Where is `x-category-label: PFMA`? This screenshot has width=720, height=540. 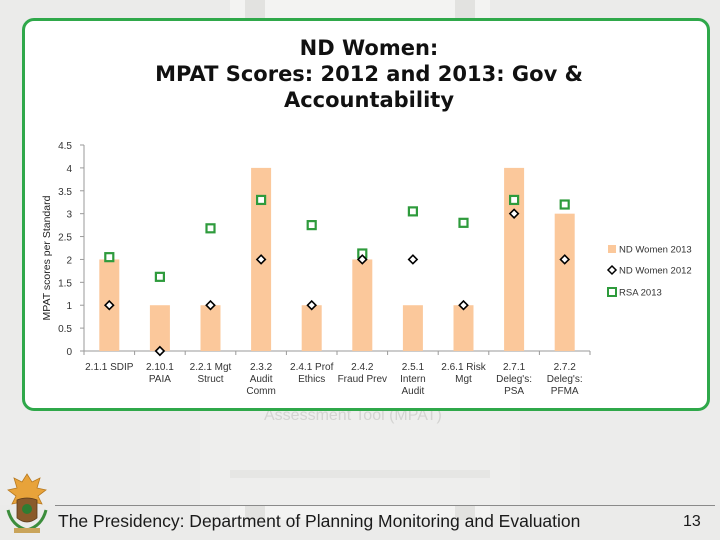 x-category-label: PFMA is located at coordinates (565, 391).